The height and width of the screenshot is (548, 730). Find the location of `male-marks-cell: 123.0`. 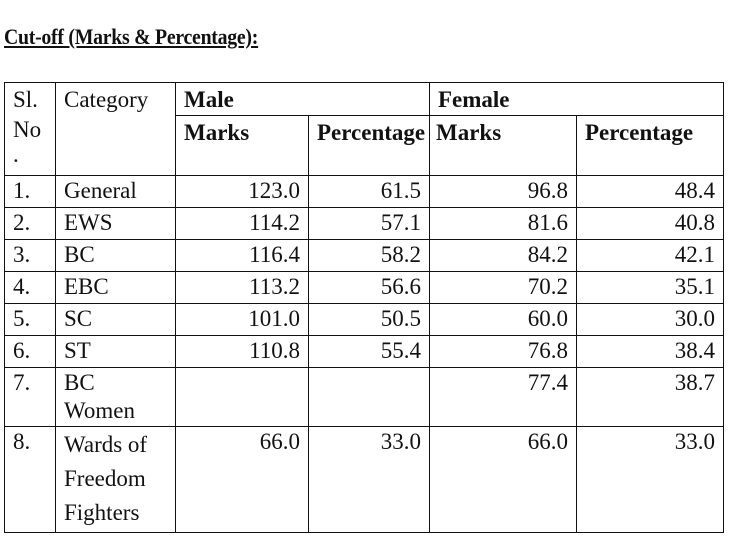

male-marks-cell: 123.0 is located at coordinates (242, 191).